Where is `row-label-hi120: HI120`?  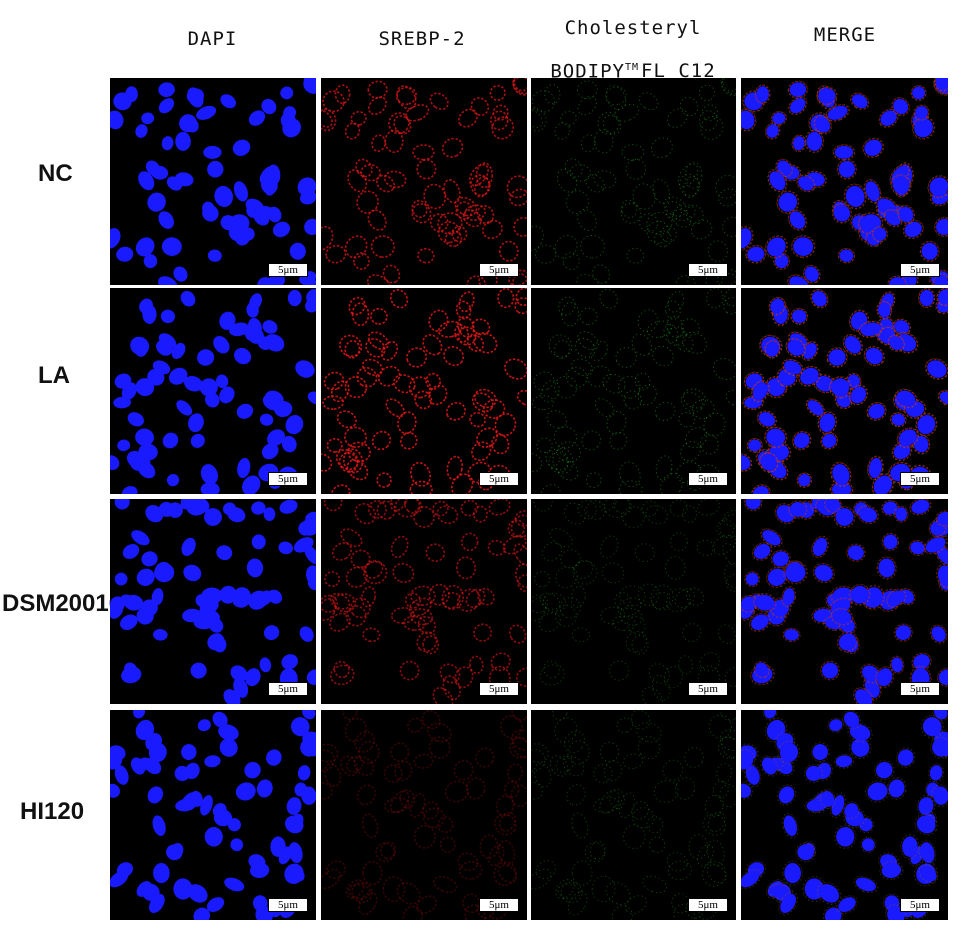
row-label-hi120: HI120 is located at coordinates (52, 811).